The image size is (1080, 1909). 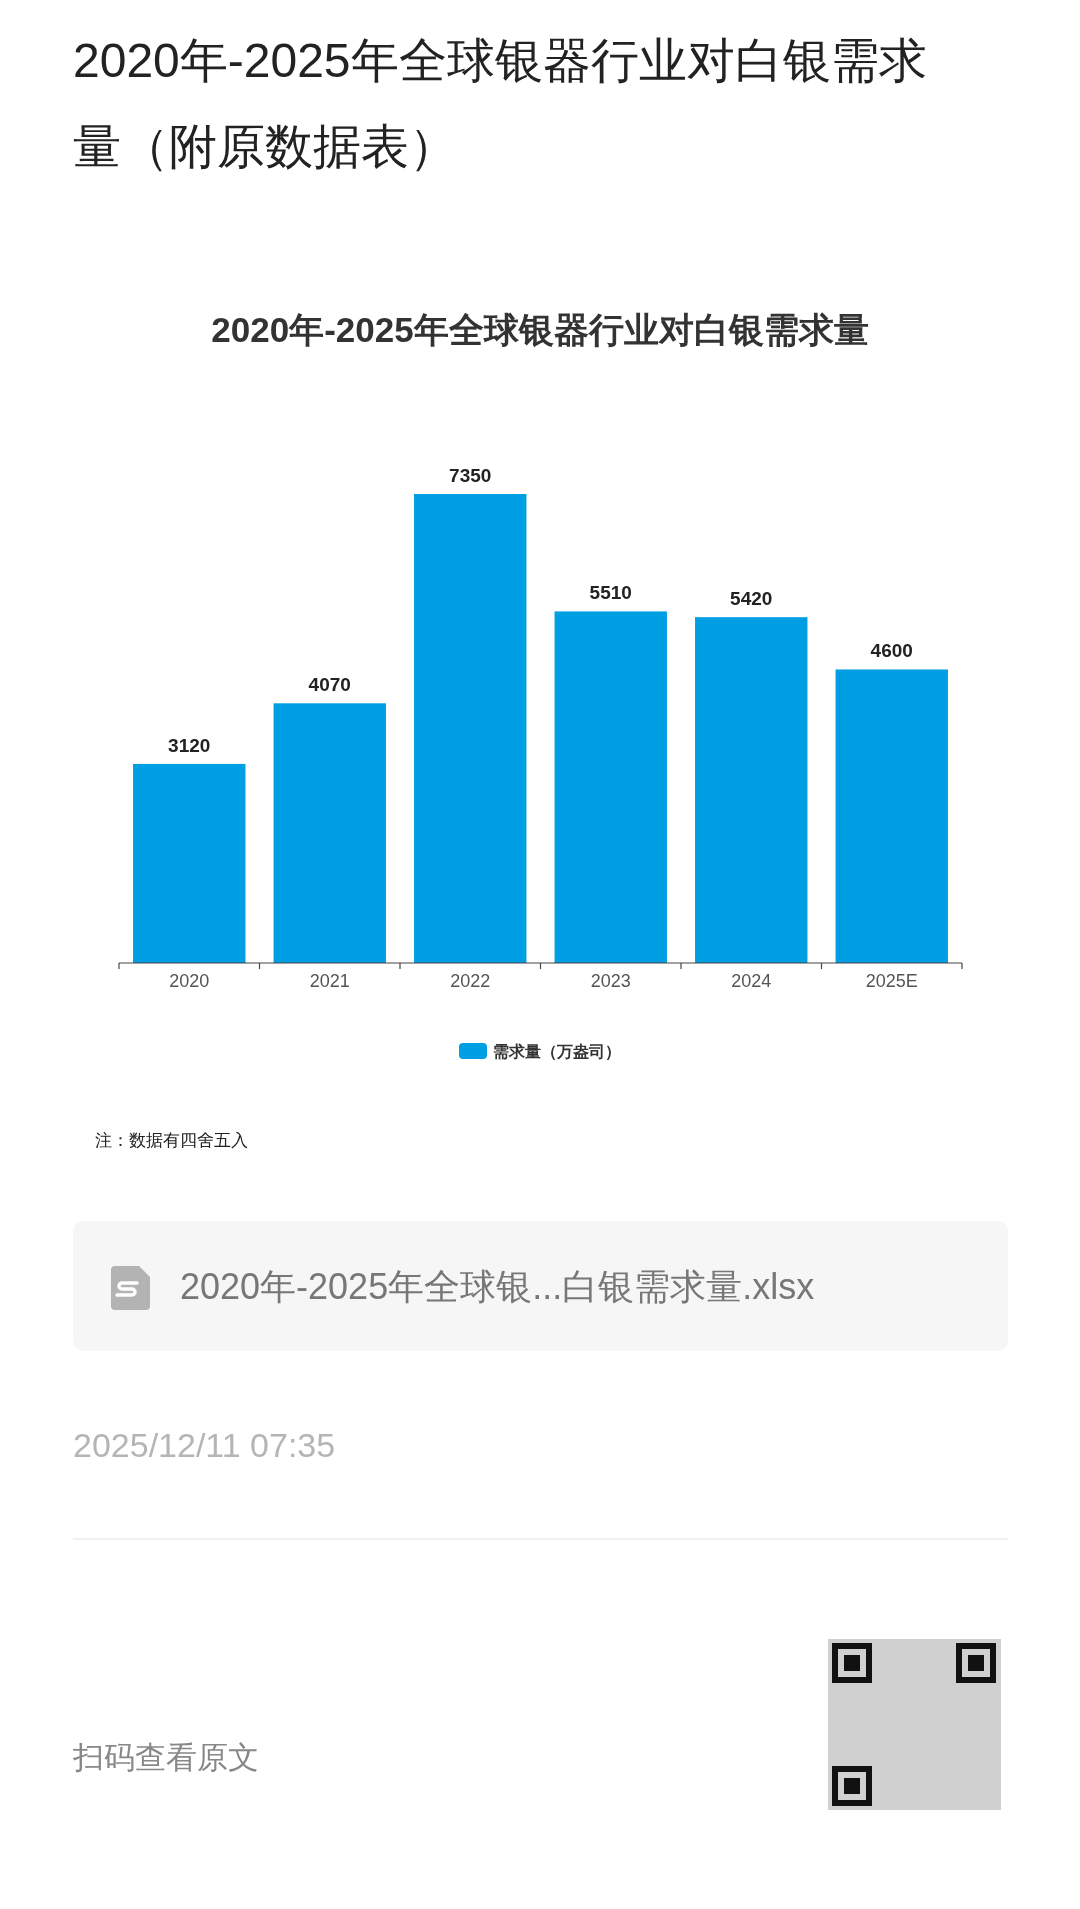 What do you see at coordinates (329, 981) in the screenshot?
I see `x-tick-label: 2021` at bounding box center [329, 981].